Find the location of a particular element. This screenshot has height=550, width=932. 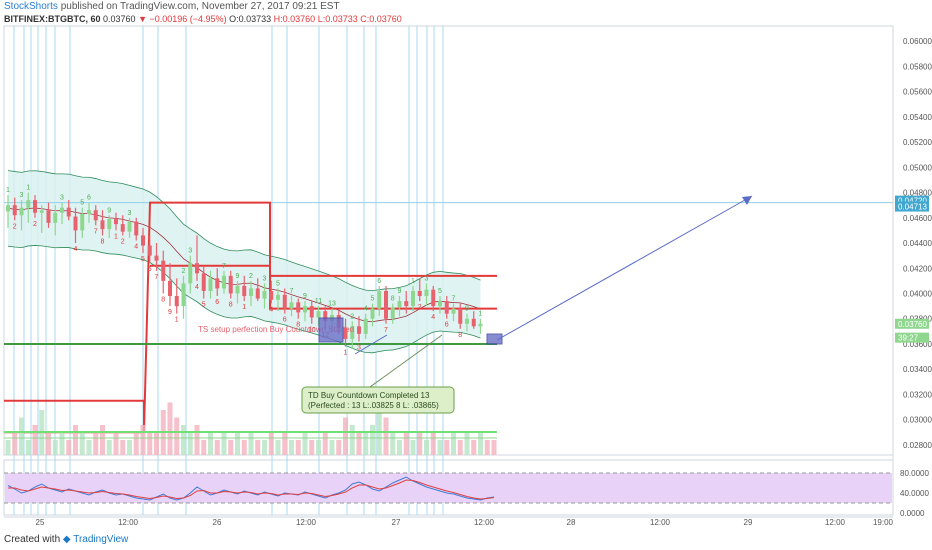

price-marker is located at coordinates (912, 206).